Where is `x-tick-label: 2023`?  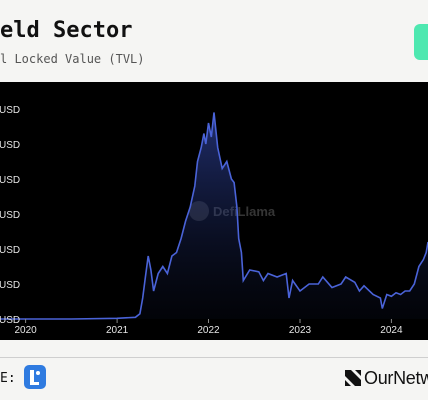 x-tick-label: 2023 is located at coordinates (300, 330).